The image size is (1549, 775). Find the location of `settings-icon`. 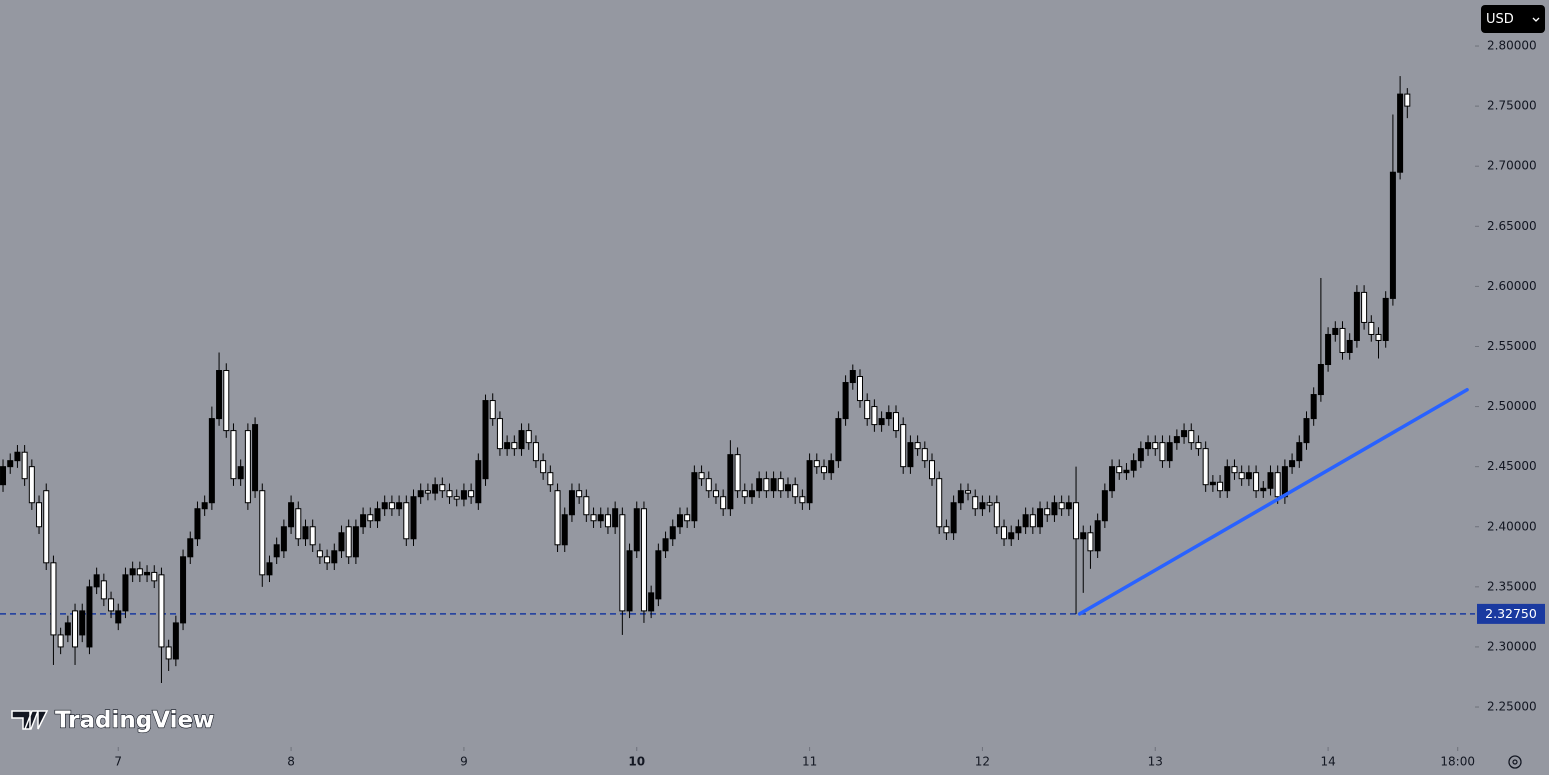

settings-icon is located at coordinates (1515, 762).